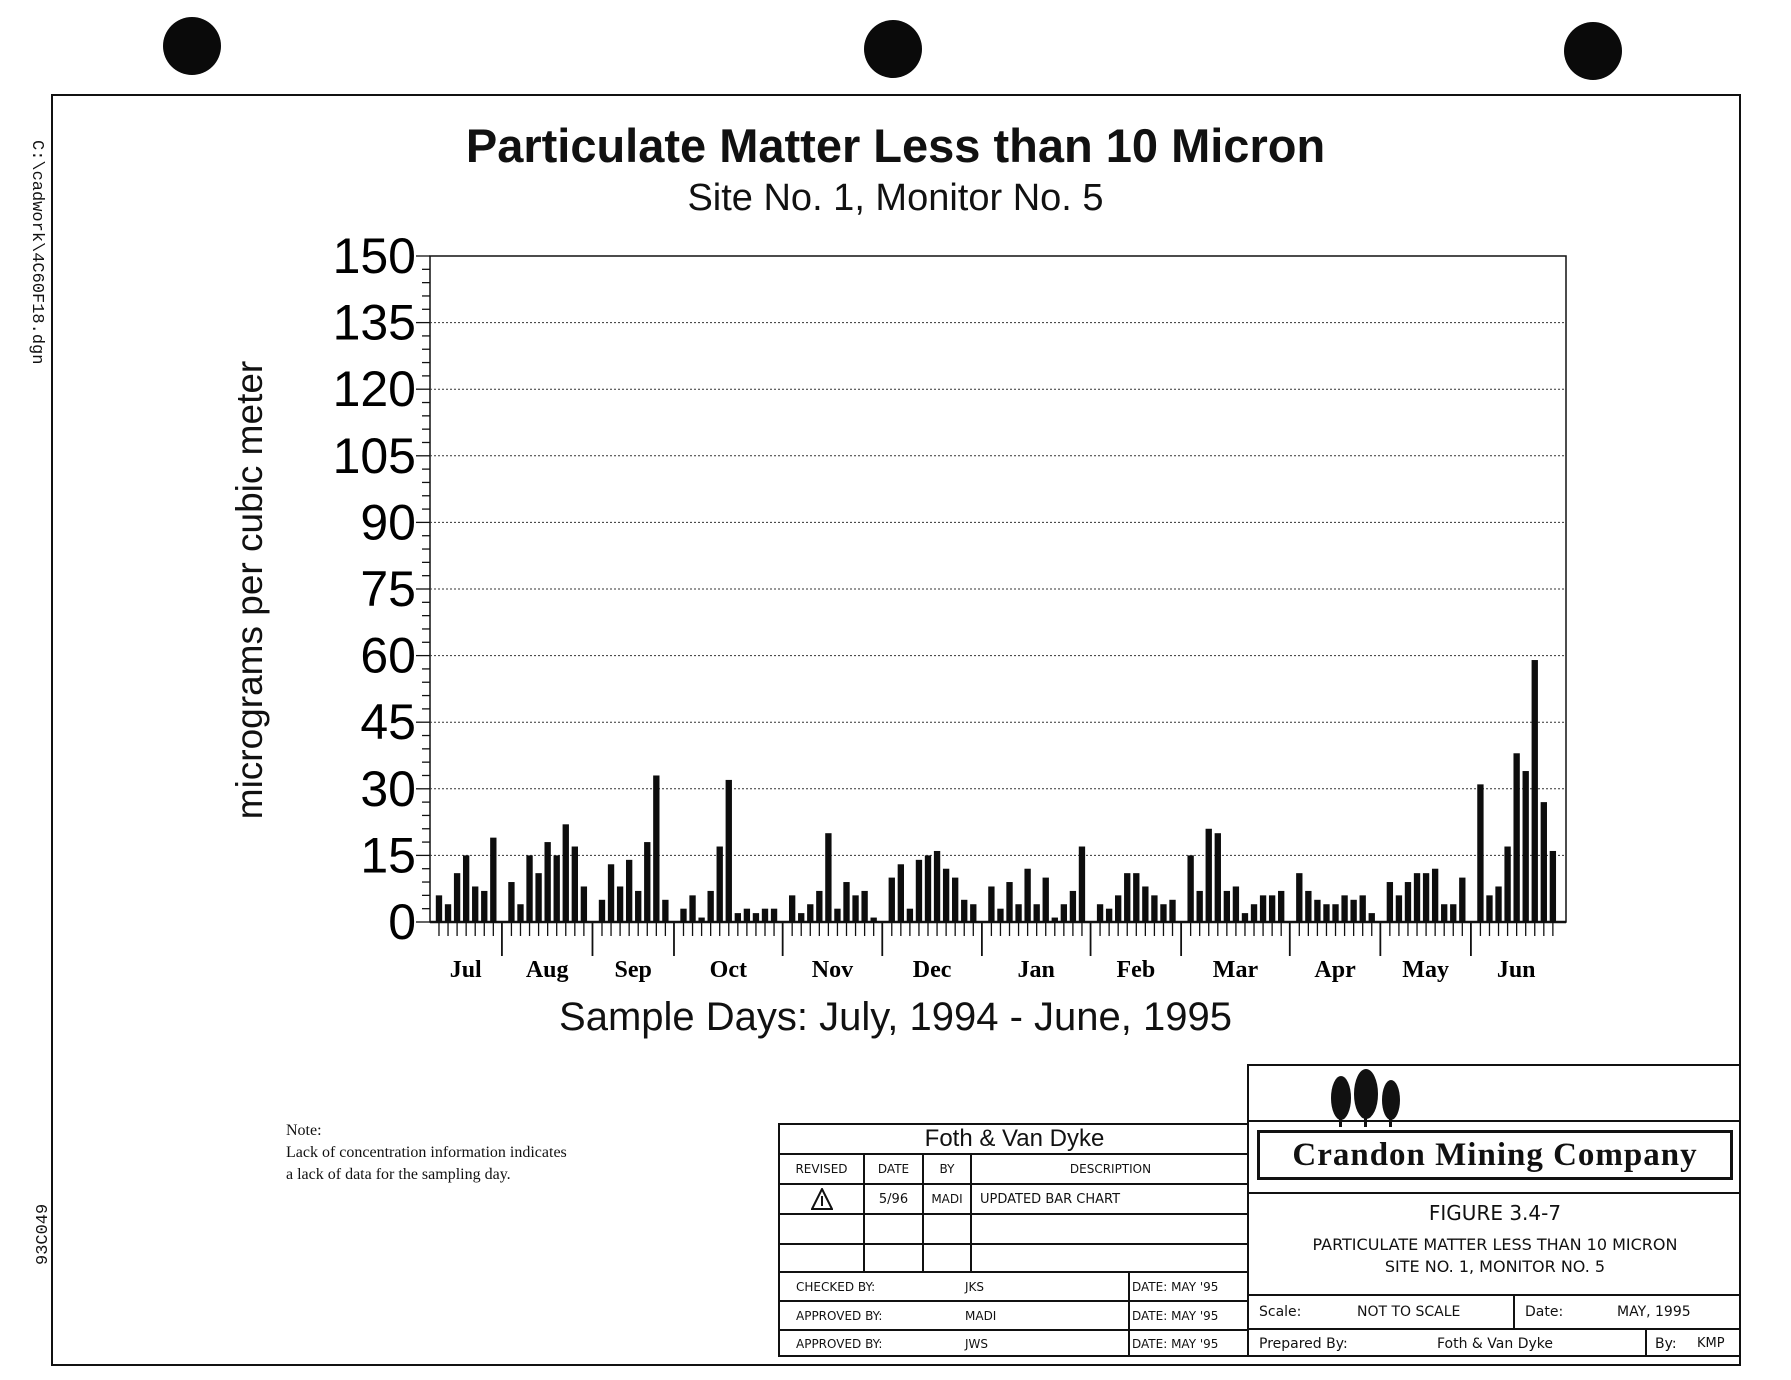 The height and width of the screenshot is (1380, 1791). Describe the element at coordinates (374, 456) in the screenshot. I see `y-tick-label: 105` at that location.